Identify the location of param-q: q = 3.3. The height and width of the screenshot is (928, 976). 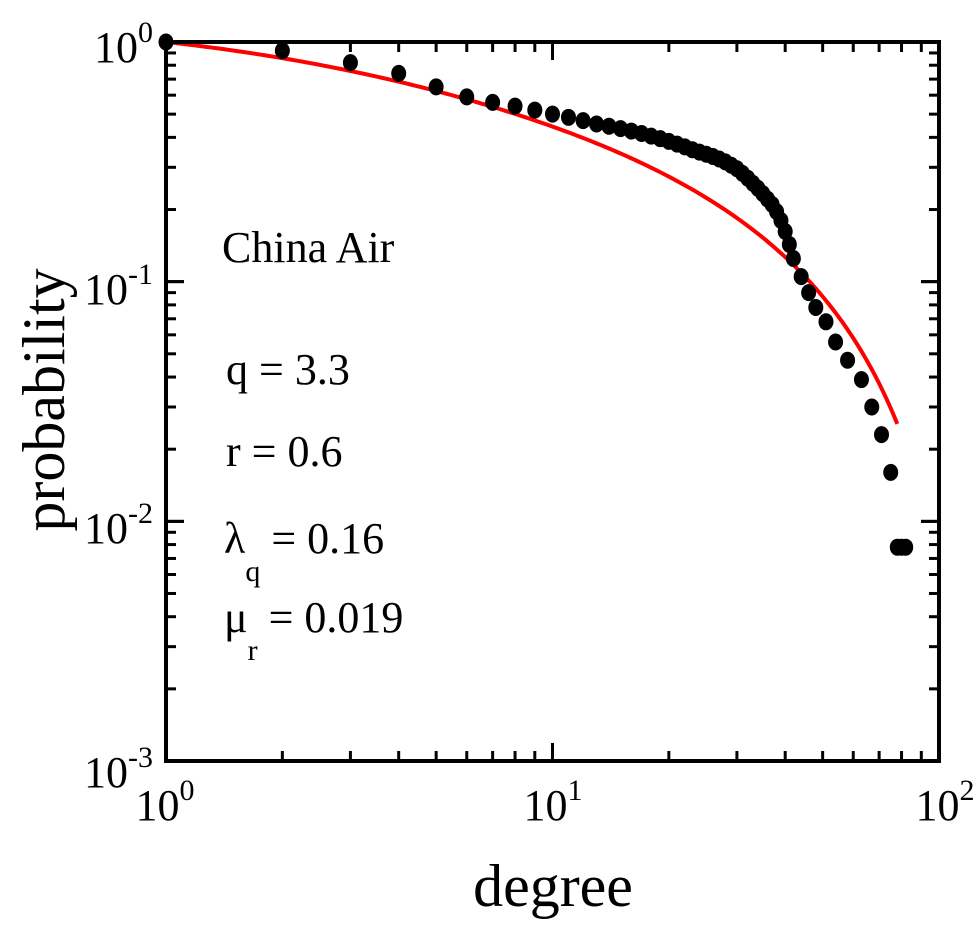
(288, 369).